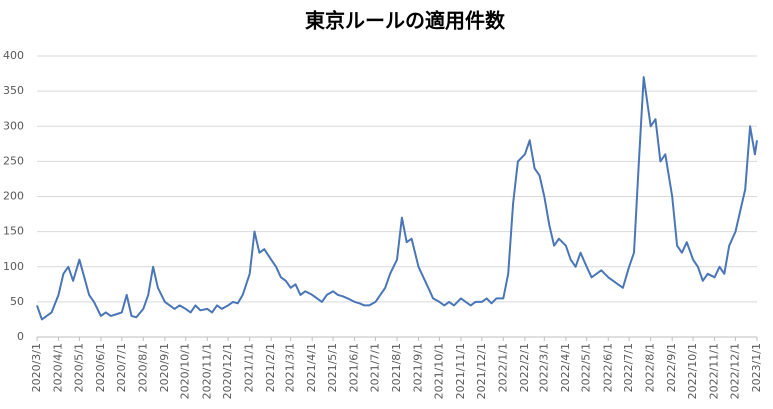 The height and width of the screenshot is (409, 773). I want to click on x-tick-label: 2022/6/1, so click(607, 367).